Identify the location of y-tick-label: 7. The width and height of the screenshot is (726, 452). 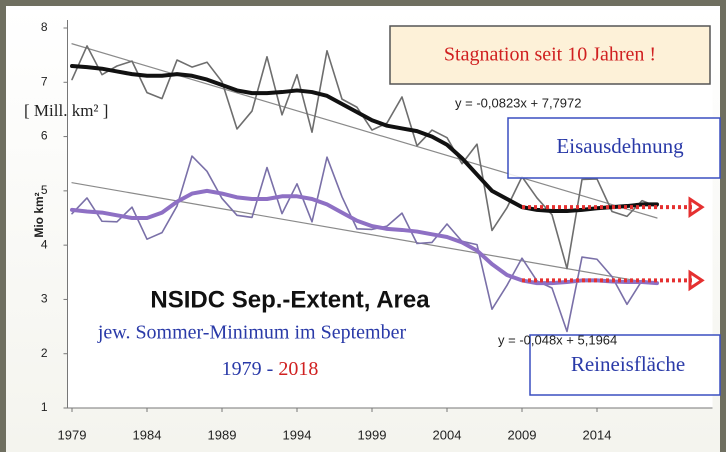
(44, 81).